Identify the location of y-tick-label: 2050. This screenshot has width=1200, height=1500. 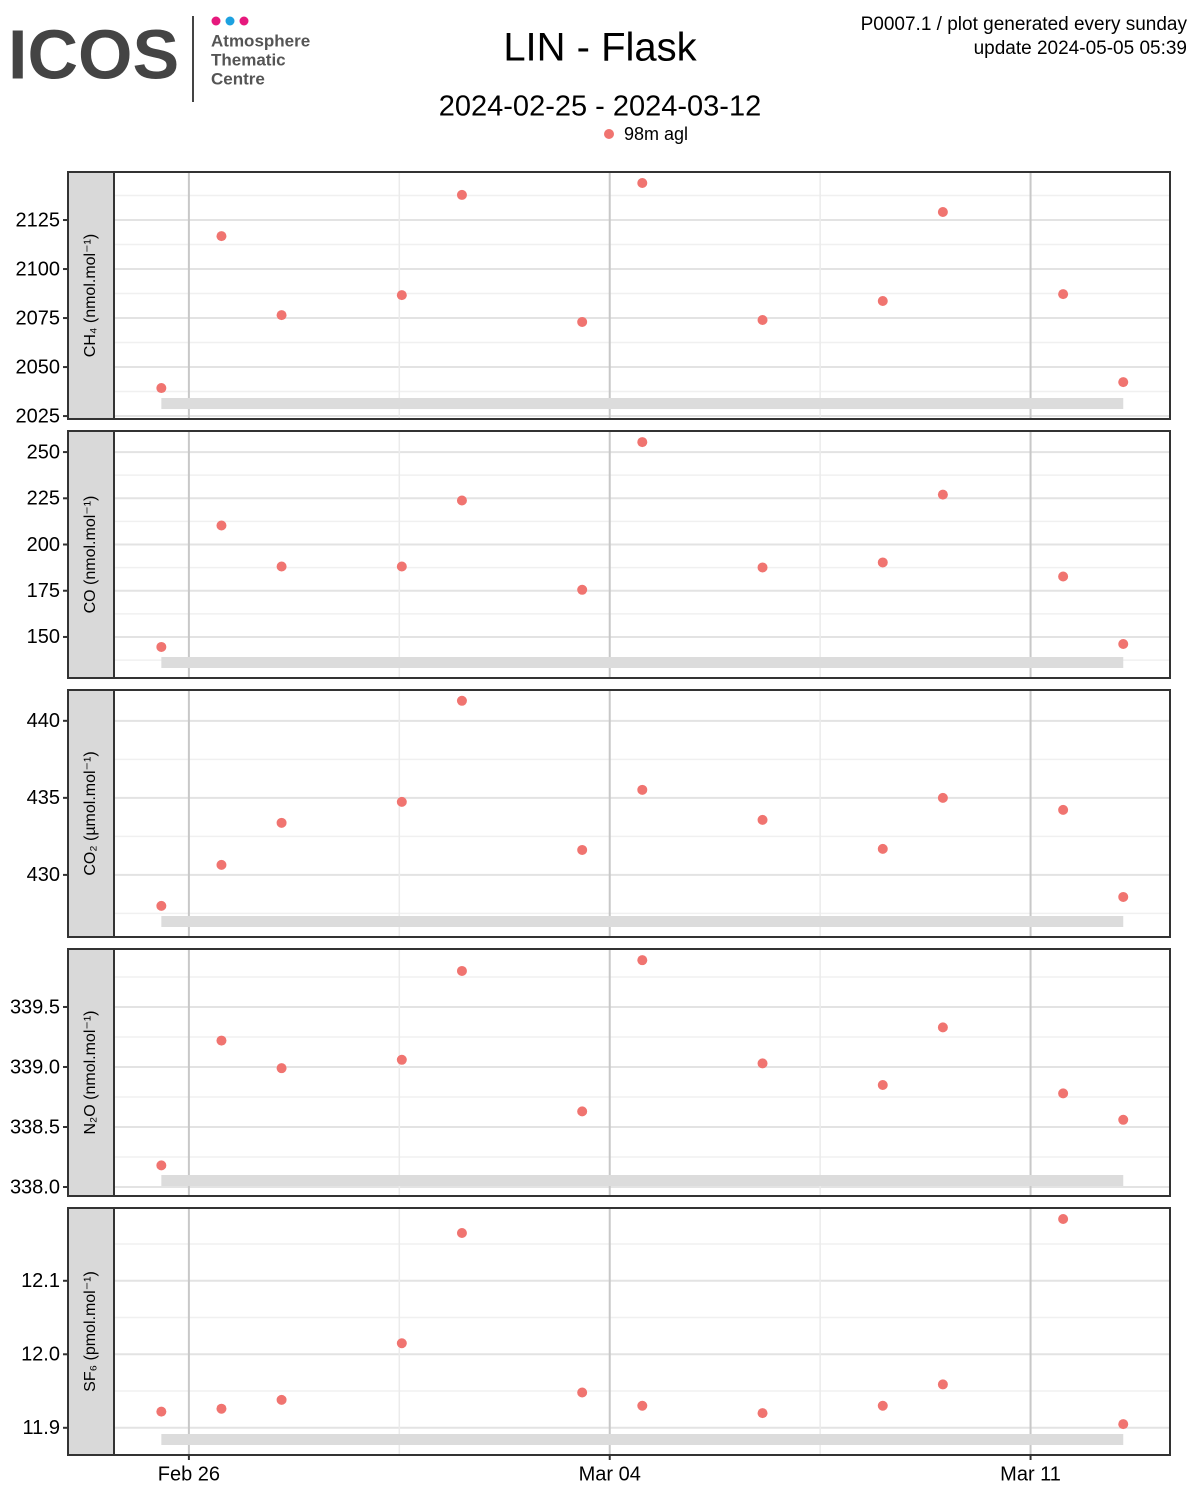
(38, 367).